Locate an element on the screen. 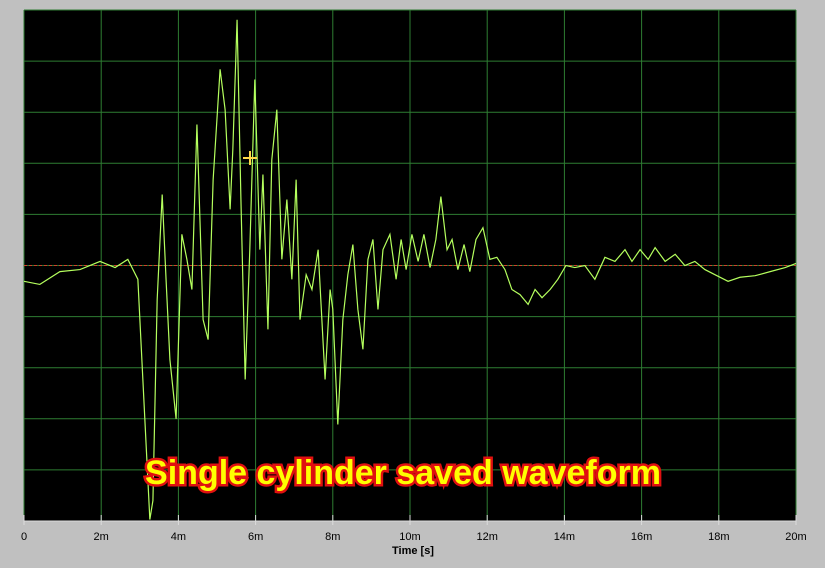 This screenshot has width=825, height=568. x-tick-label: 14m is located at coordinates (564, 537).